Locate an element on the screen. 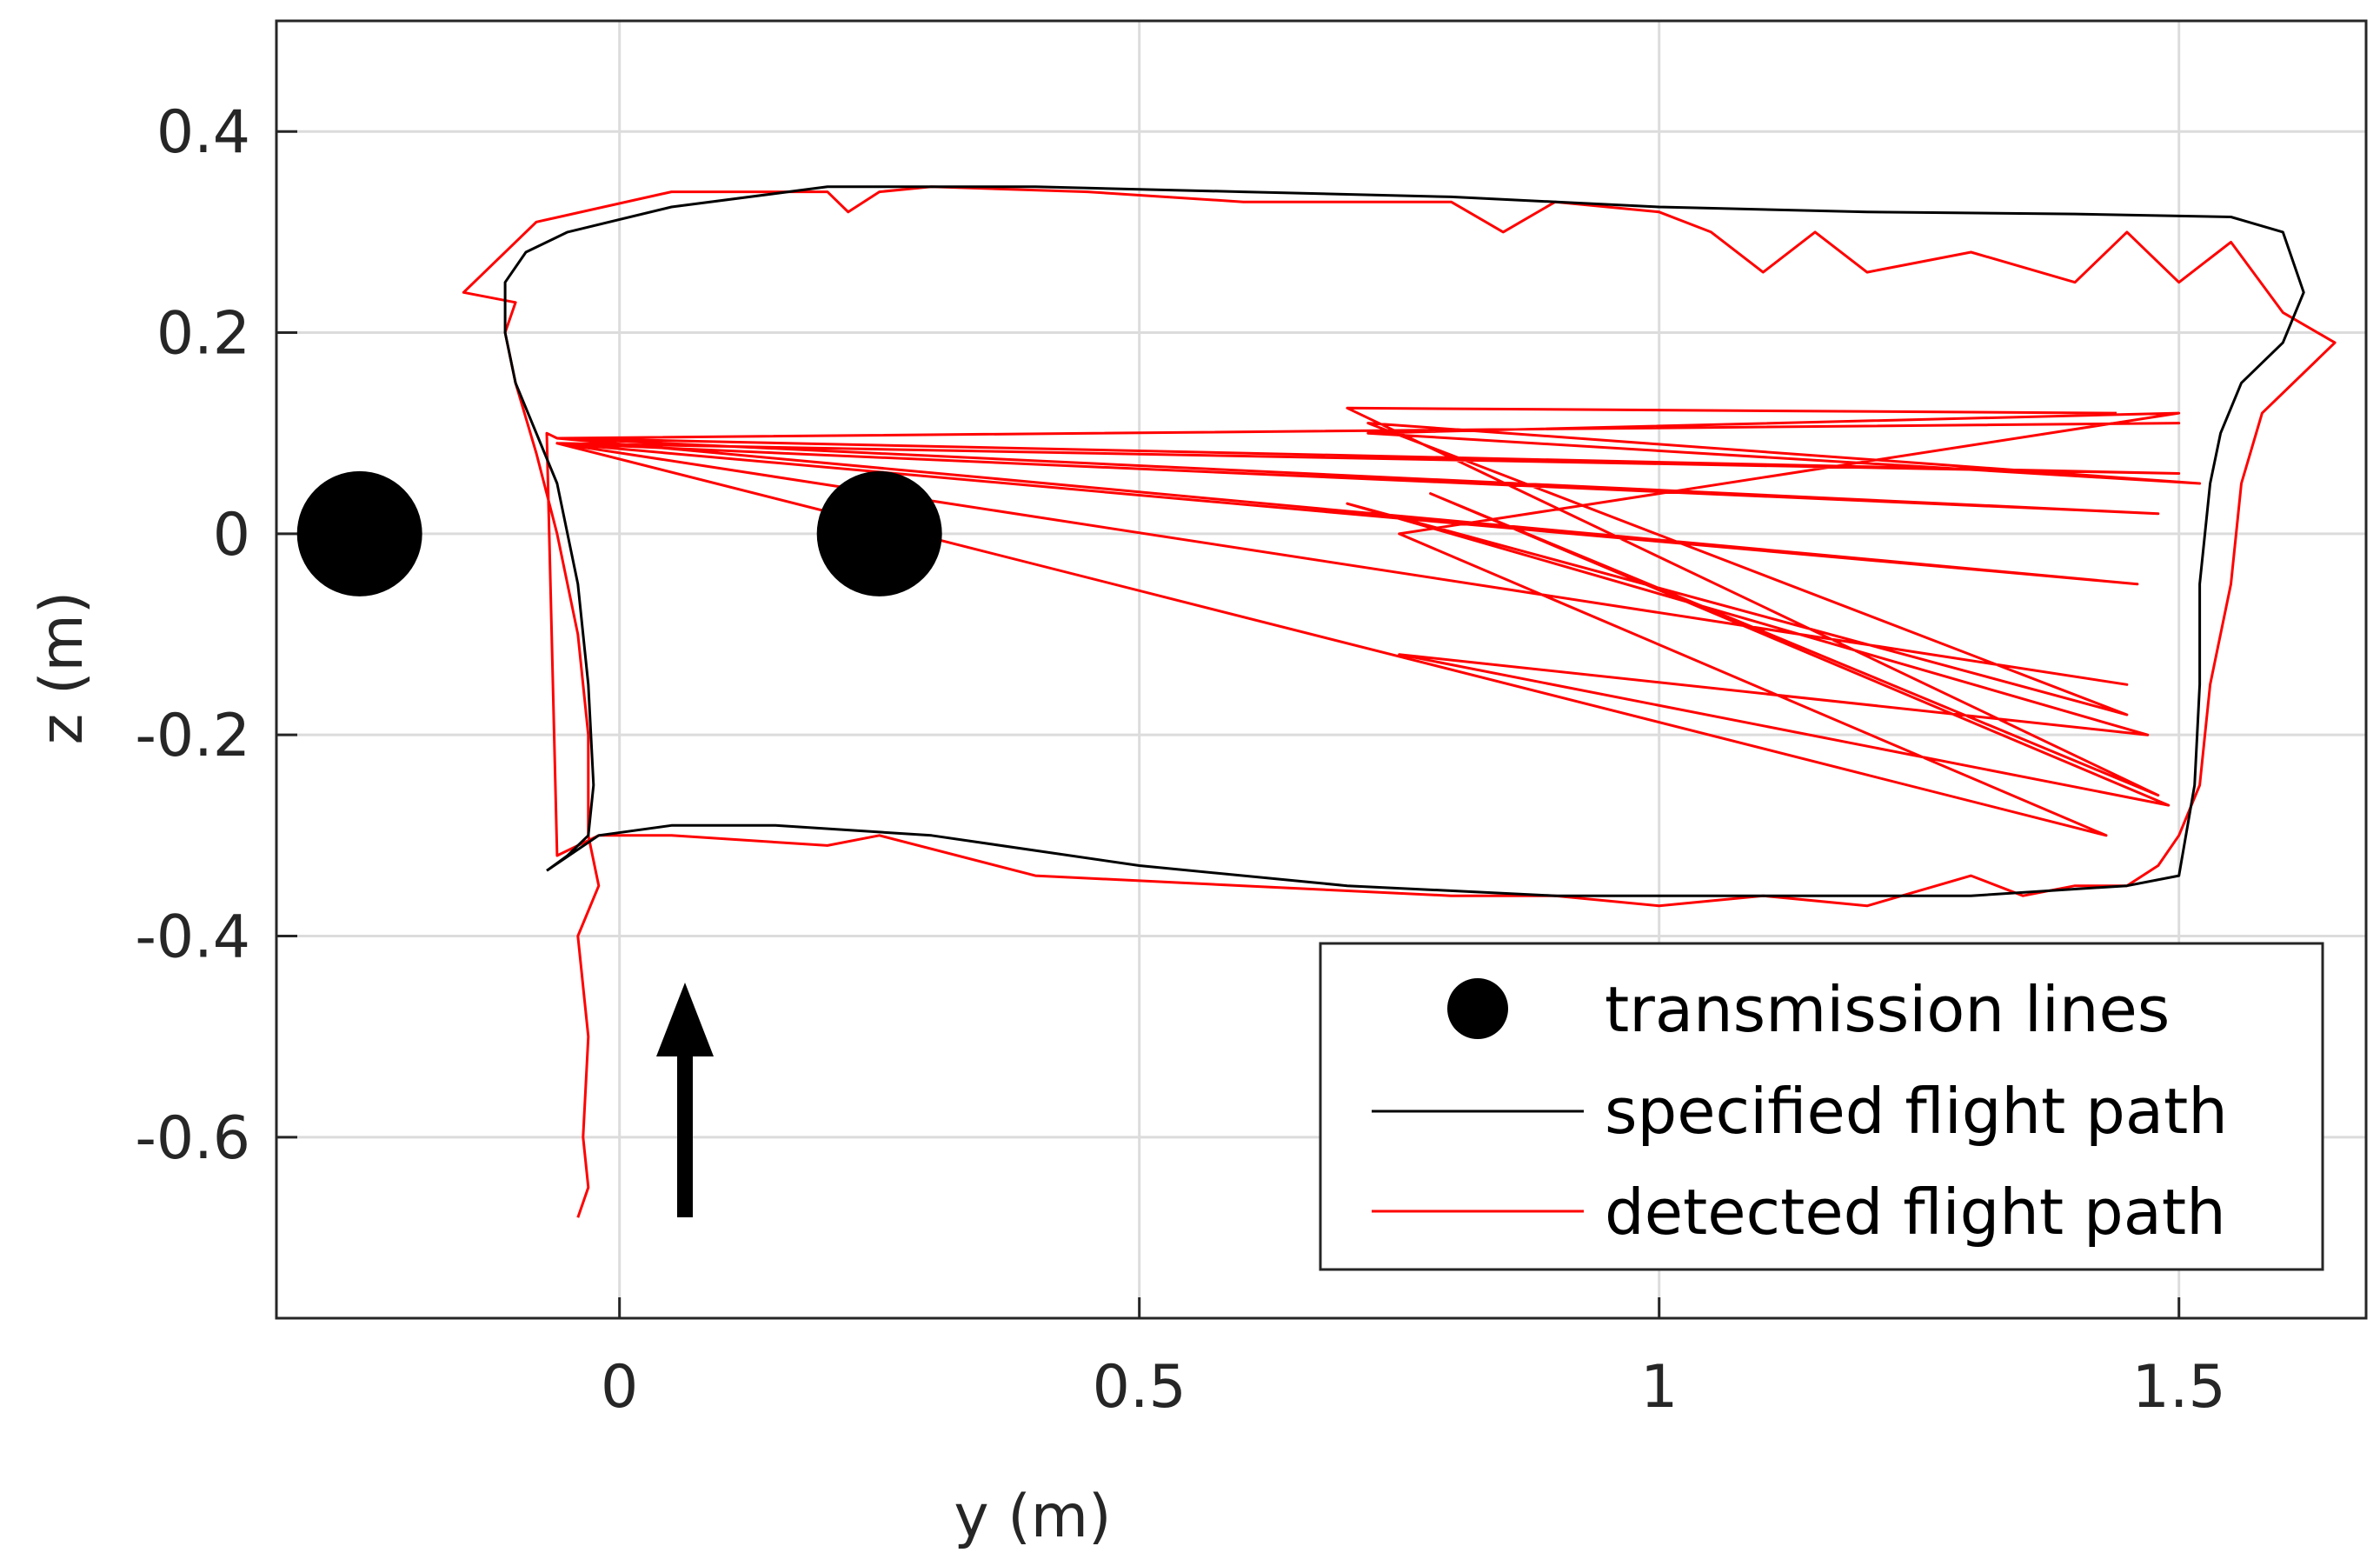 The image size is (2380, 1566). y-tick-label: -0.4 is located at coordinates (192, 937).